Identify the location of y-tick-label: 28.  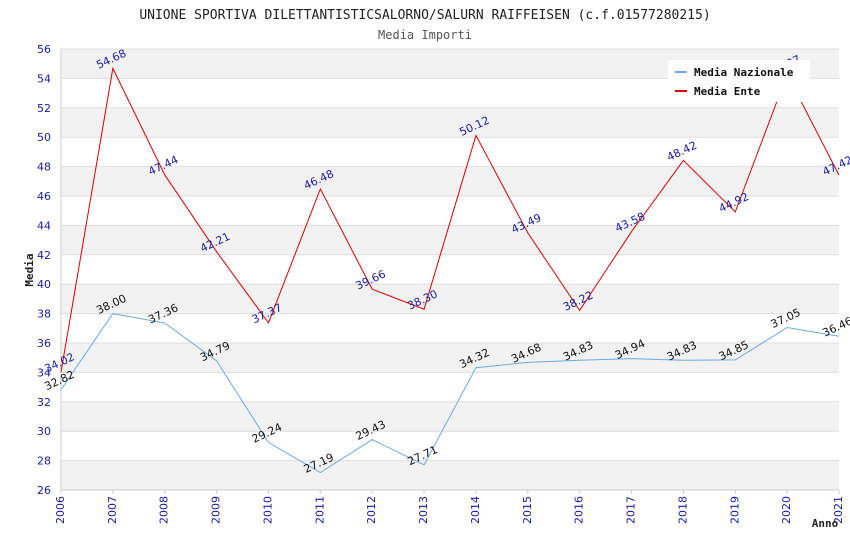
(44, 461).